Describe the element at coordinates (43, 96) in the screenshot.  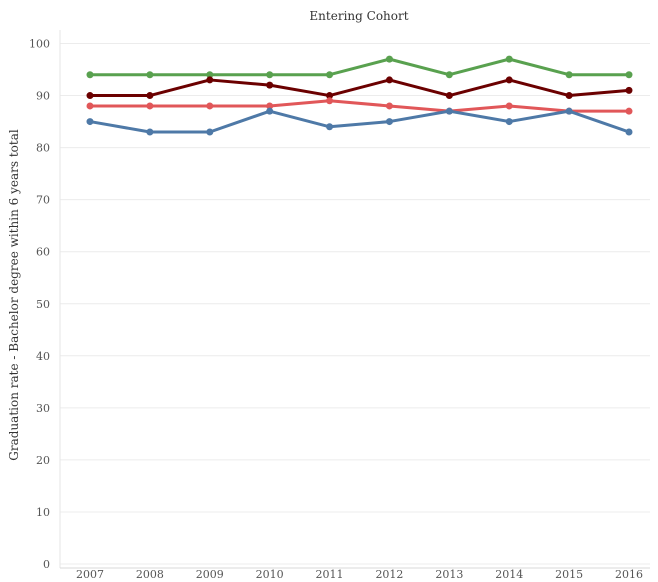
I see `y-tick-label: 90` at that location.